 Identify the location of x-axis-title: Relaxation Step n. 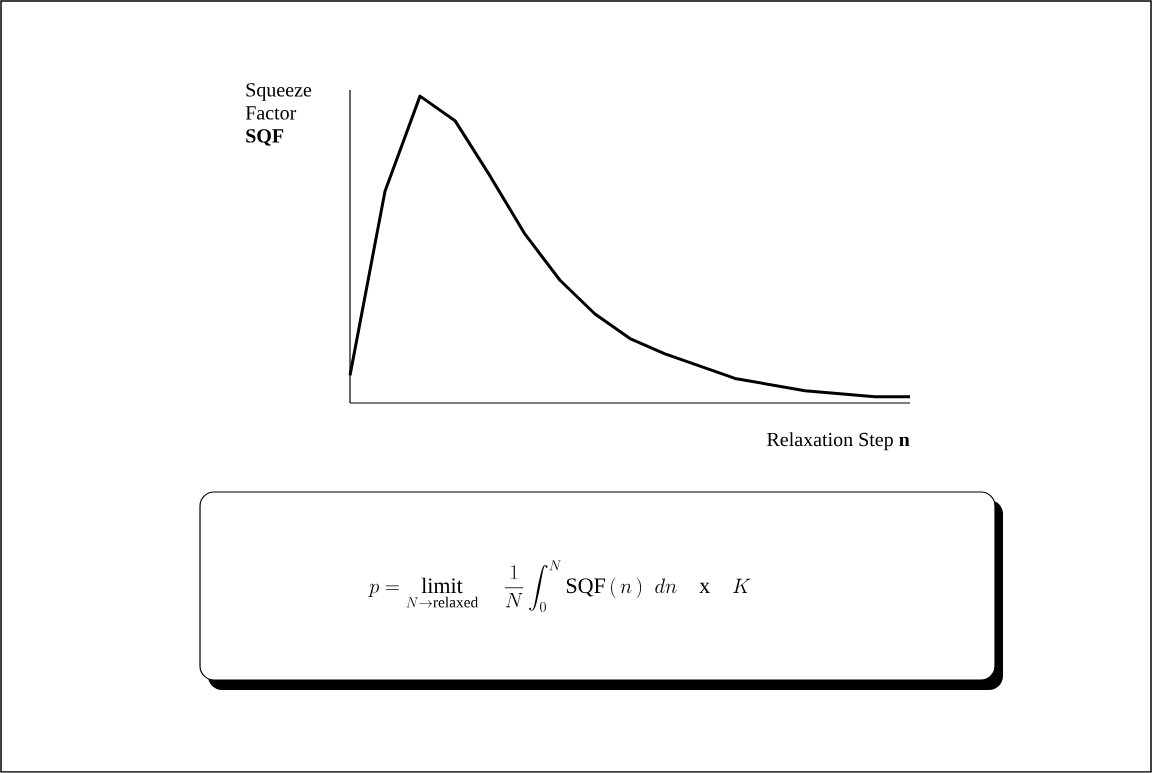
(838, 441).